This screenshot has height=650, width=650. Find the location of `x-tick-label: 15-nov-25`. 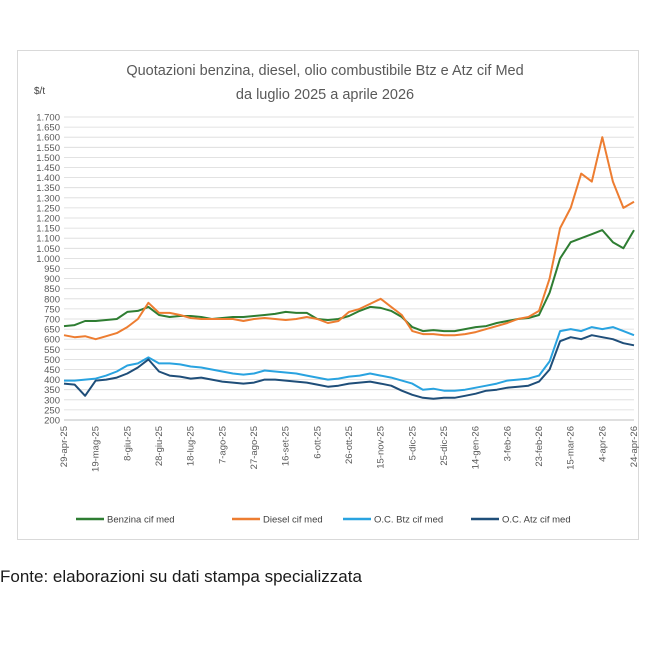

x-tick-label: 15-nov-25 is located at coordinates (381, 447).